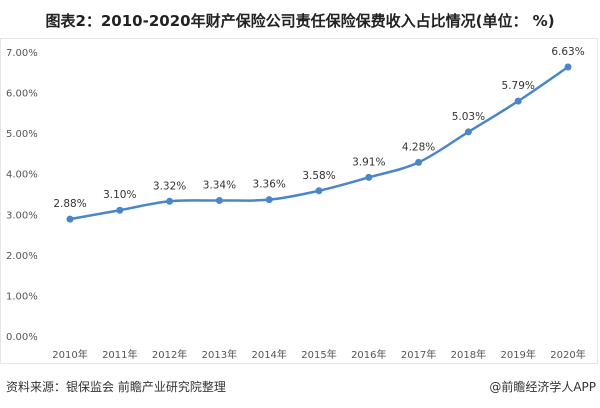 This screenshot has width=600, height=408. What do you see at coordinates (318, 176) in the screenshot?
I see `data-label: 3.58%` at bounding box center [318, 176].